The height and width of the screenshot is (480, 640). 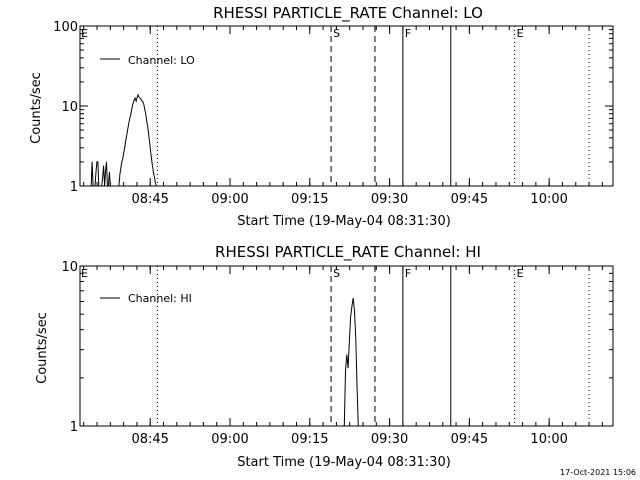 What do you see at coordinates (598, 472) in the screenshot?
I see `footer-timestamp: 17-Oct-2021 15:06` at bounding box center [598, 472].